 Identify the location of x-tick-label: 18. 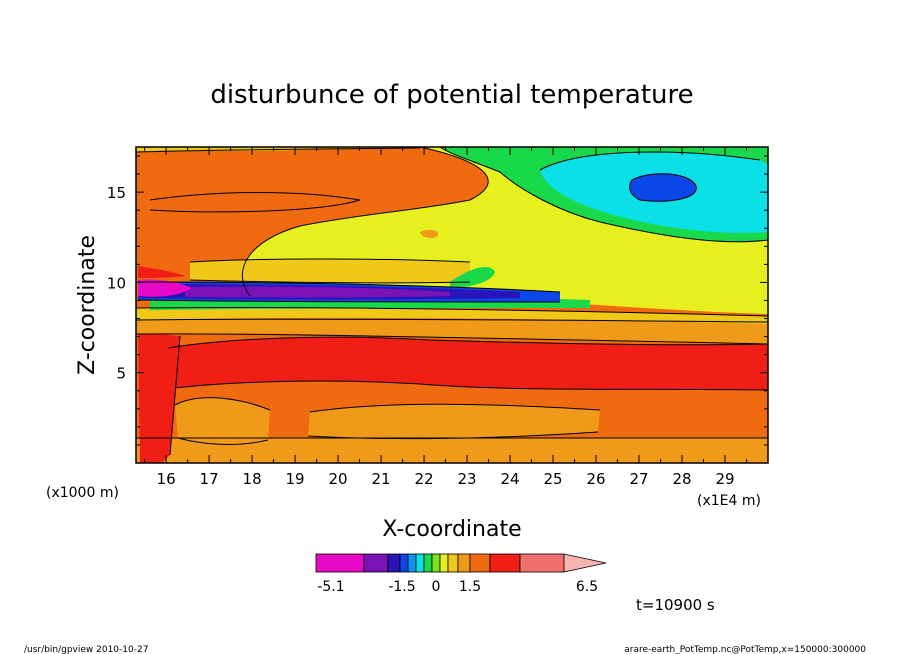
(252, 479).